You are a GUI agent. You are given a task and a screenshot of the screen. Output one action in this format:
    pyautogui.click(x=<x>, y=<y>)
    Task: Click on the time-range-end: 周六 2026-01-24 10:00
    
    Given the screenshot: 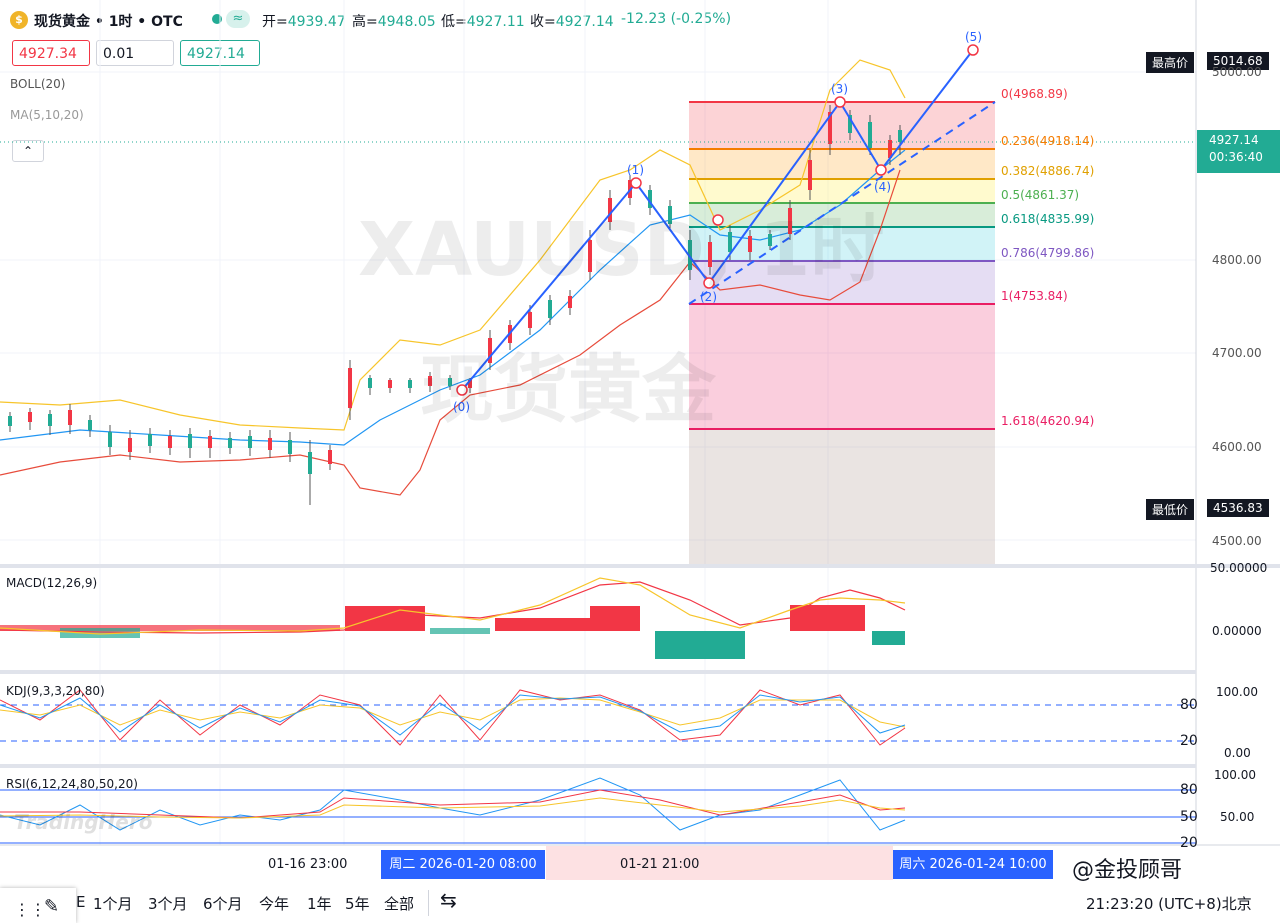 What is the action you would take?
    pyautogui.click(x=973, y=864)
    